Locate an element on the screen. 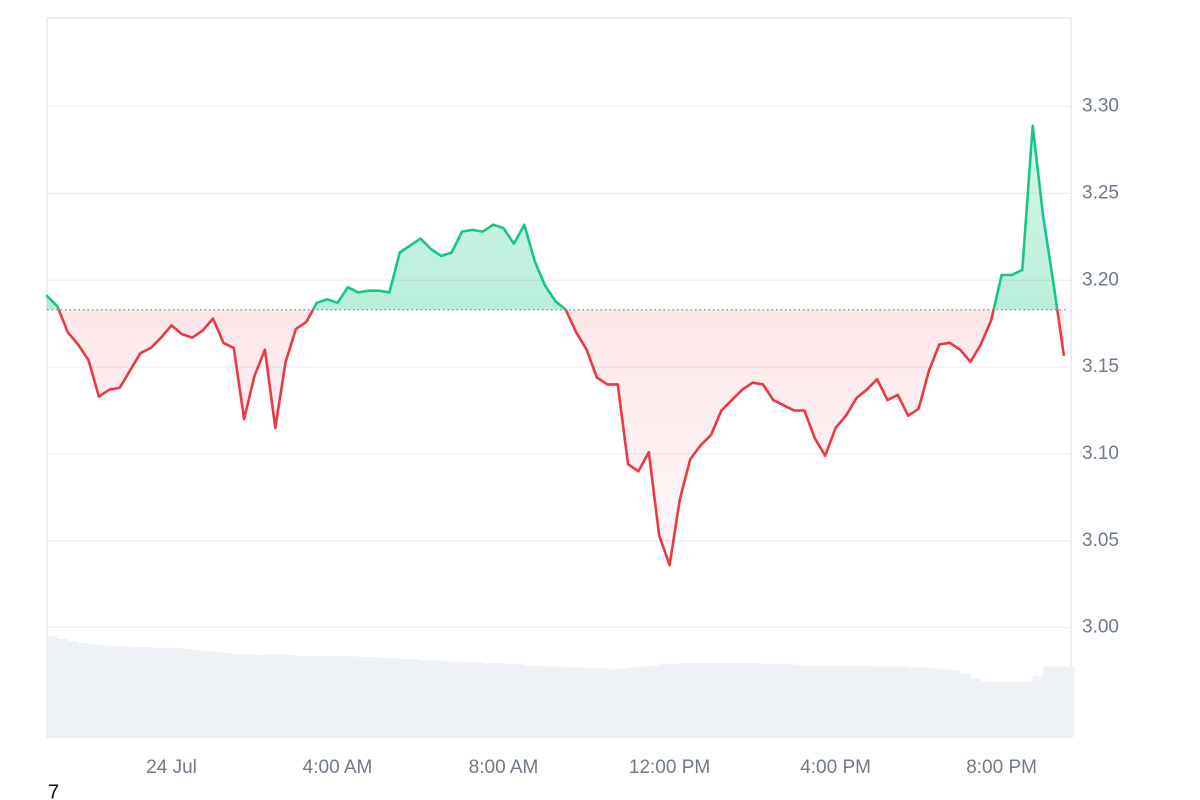  y-tick-label: 3.20 is located at coordinates (1100, 279).